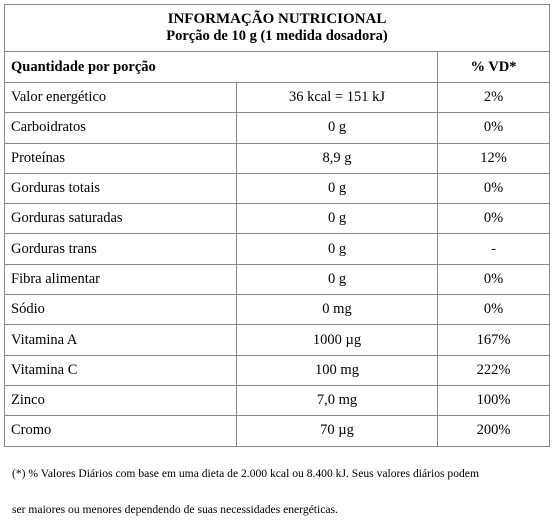 Image resolution: width=556 pixels, height=532 pixels. What do you see at coordinates (337, 310) in the screenshot?
I see `nutrient-amount: 0 mg` at bounding box center [337, 310].